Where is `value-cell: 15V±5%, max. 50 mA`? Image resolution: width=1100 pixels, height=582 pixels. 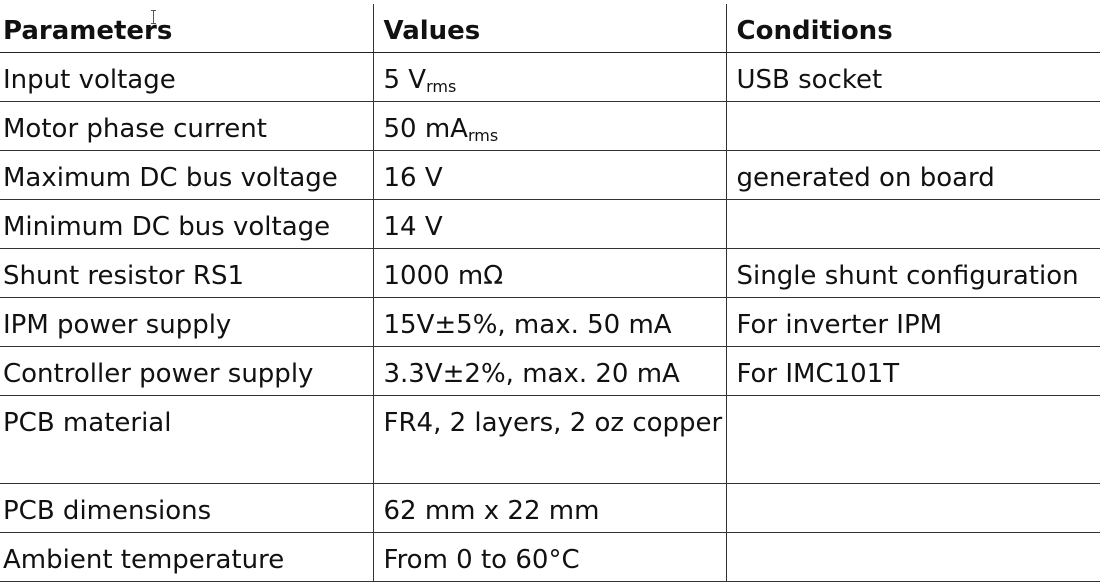 value-cell: 15V±5%, max. 50 mA is located at coordinates (549, 322).